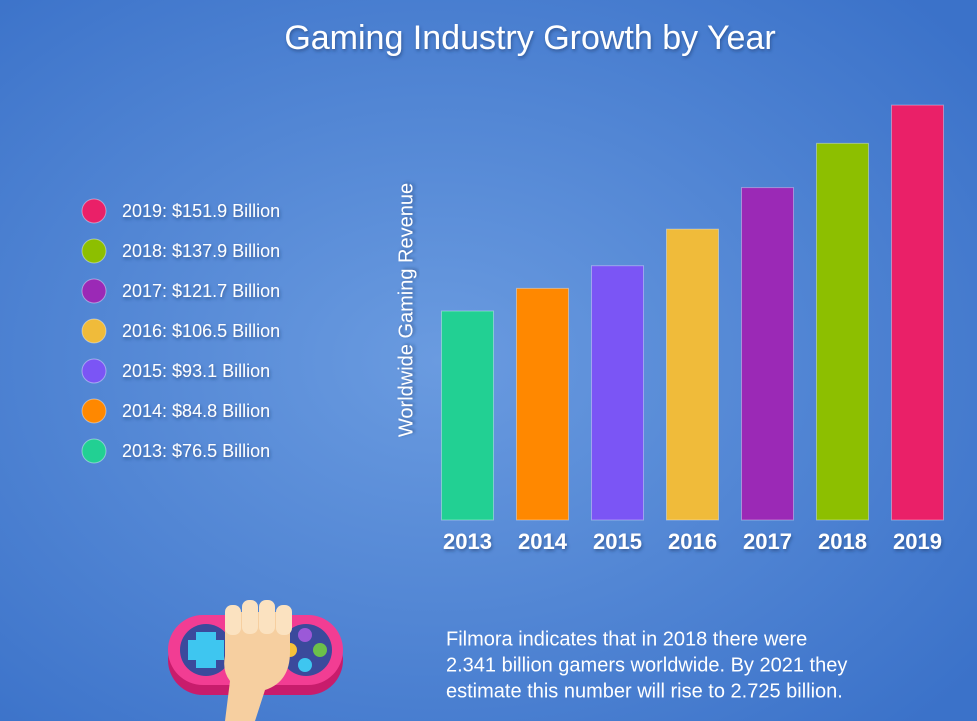 The image size is (977, 721). Describe the element at coordinates (917, 541) in the screenshot. I see `x-tick-label: 2019` at that location.